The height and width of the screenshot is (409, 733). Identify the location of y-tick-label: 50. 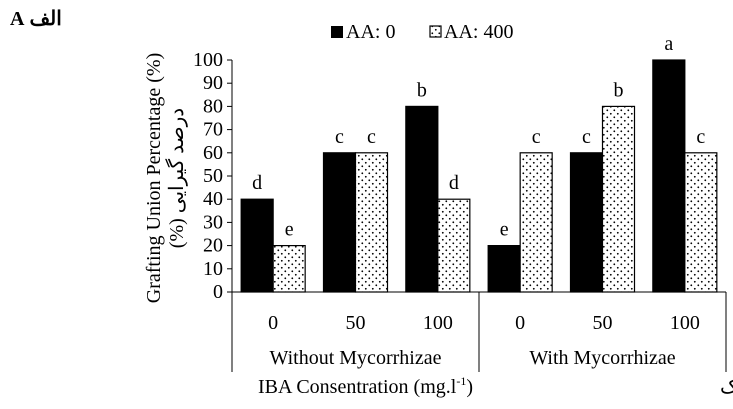
(213, 176).